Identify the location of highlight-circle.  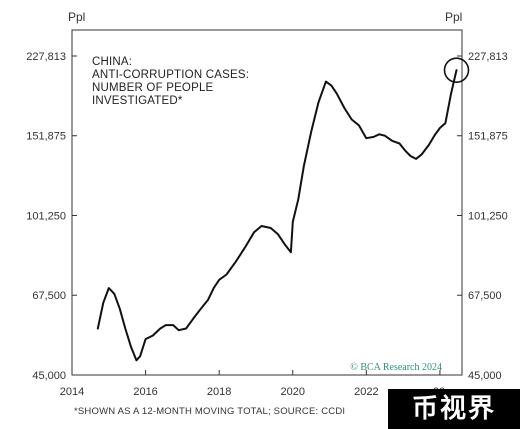
(456, 70).